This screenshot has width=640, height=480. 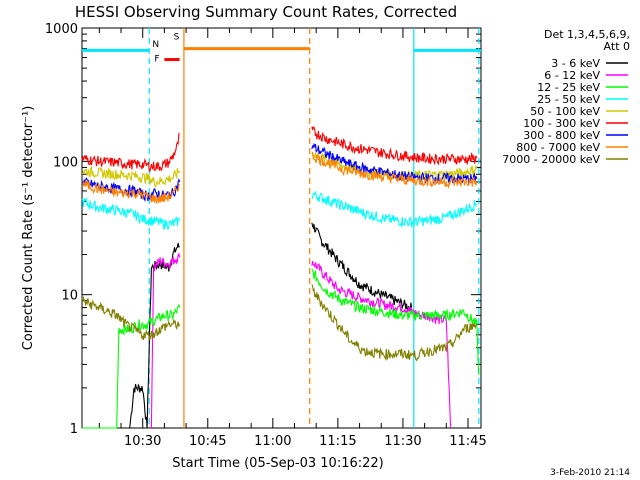 What do you see at coordinates (61, 29) in the screenshot?
I see `y-tick-label: 1000` at bounding box center [61, 29].